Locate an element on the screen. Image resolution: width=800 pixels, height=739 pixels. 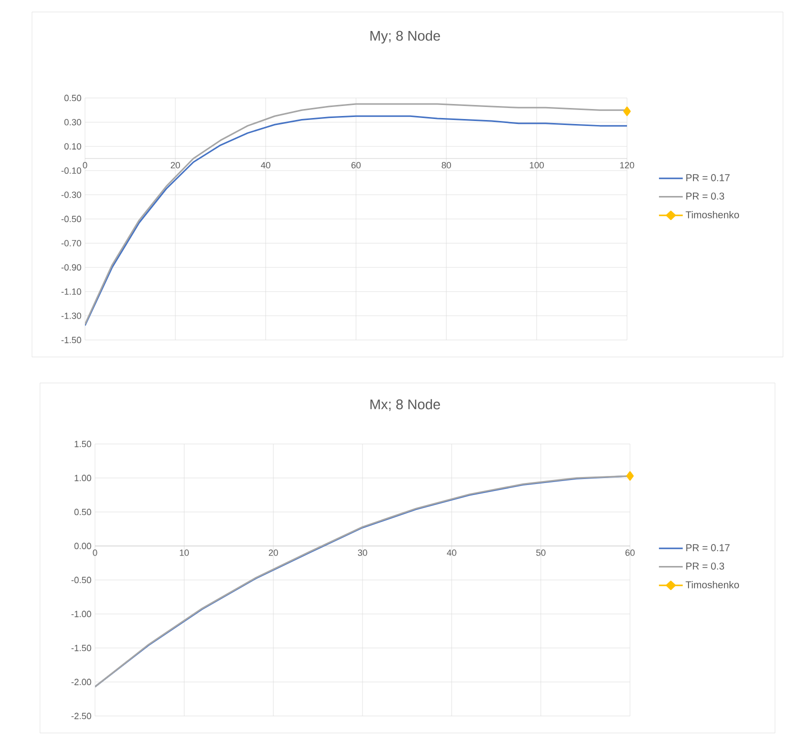
x-tick-label: 120 is located at coordinates (627, 165).